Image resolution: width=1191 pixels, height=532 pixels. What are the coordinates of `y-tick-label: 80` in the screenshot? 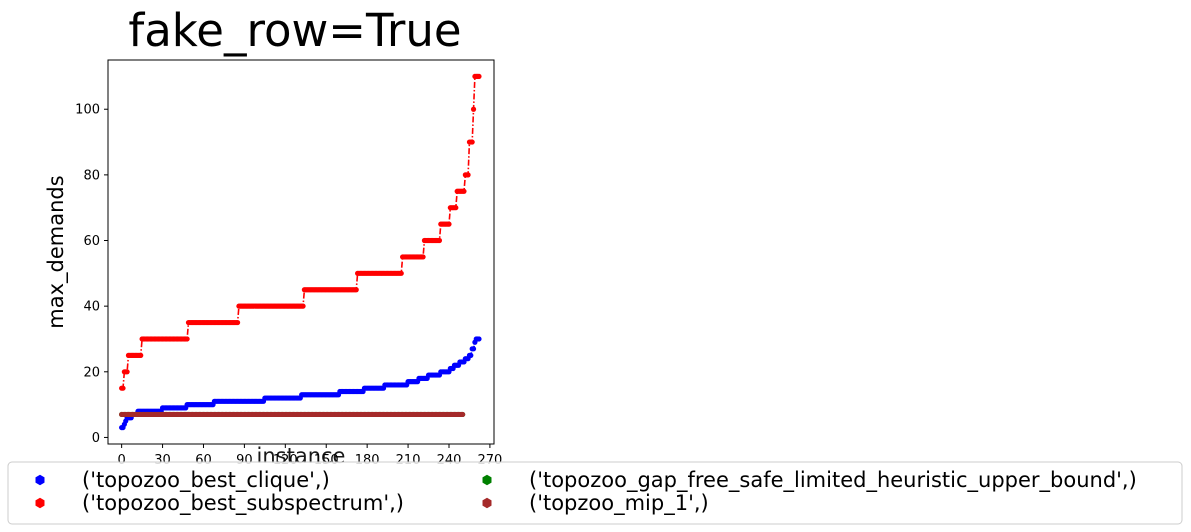 It's located at (91, 175).